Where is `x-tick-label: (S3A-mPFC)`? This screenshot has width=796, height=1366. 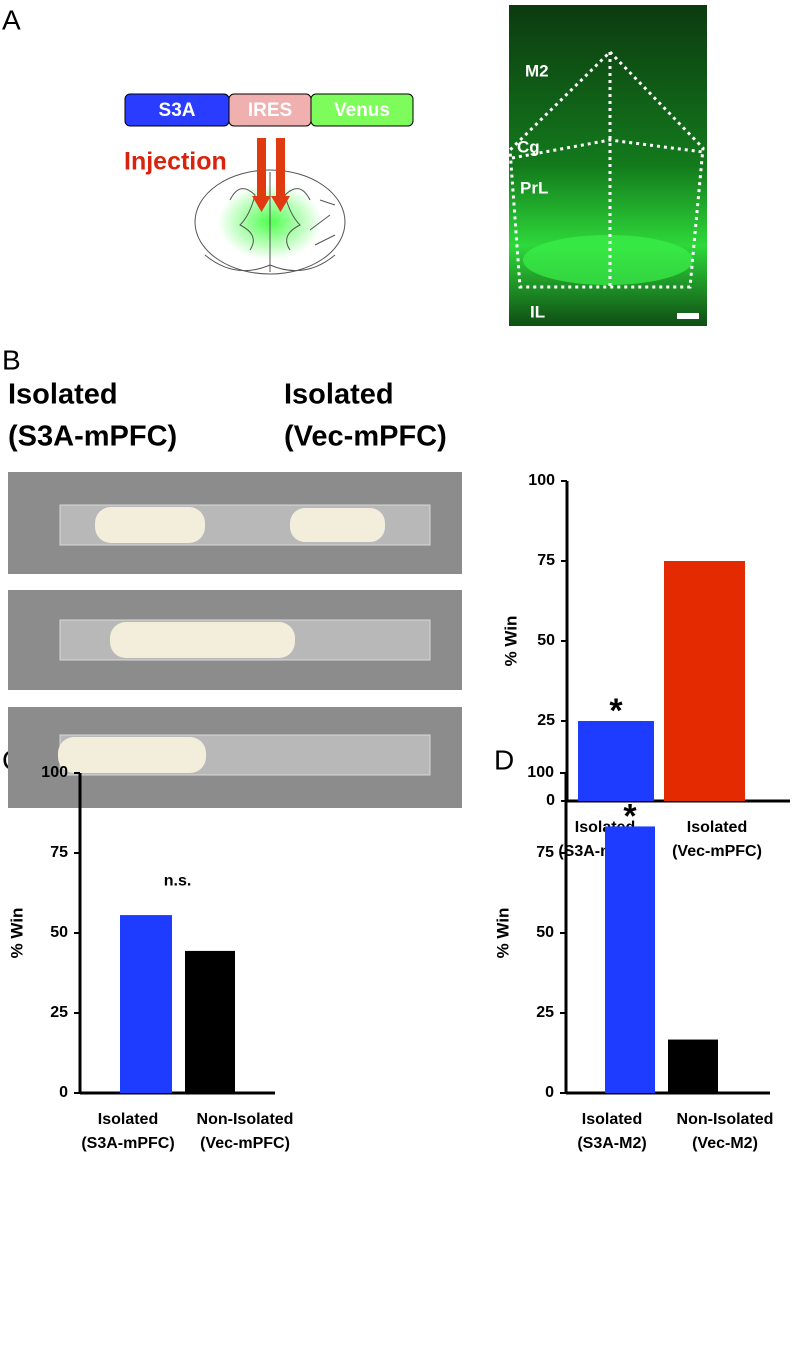
x-tick-label: (S3A-mPFC) is located at coordinates (127, 1143).